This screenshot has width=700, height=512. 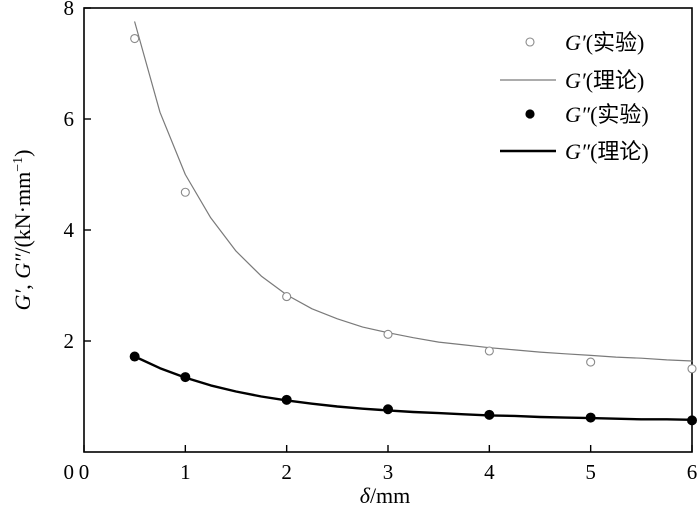 I want to click on x-axis-label-symbol: δ, so click(x=365, y=495).